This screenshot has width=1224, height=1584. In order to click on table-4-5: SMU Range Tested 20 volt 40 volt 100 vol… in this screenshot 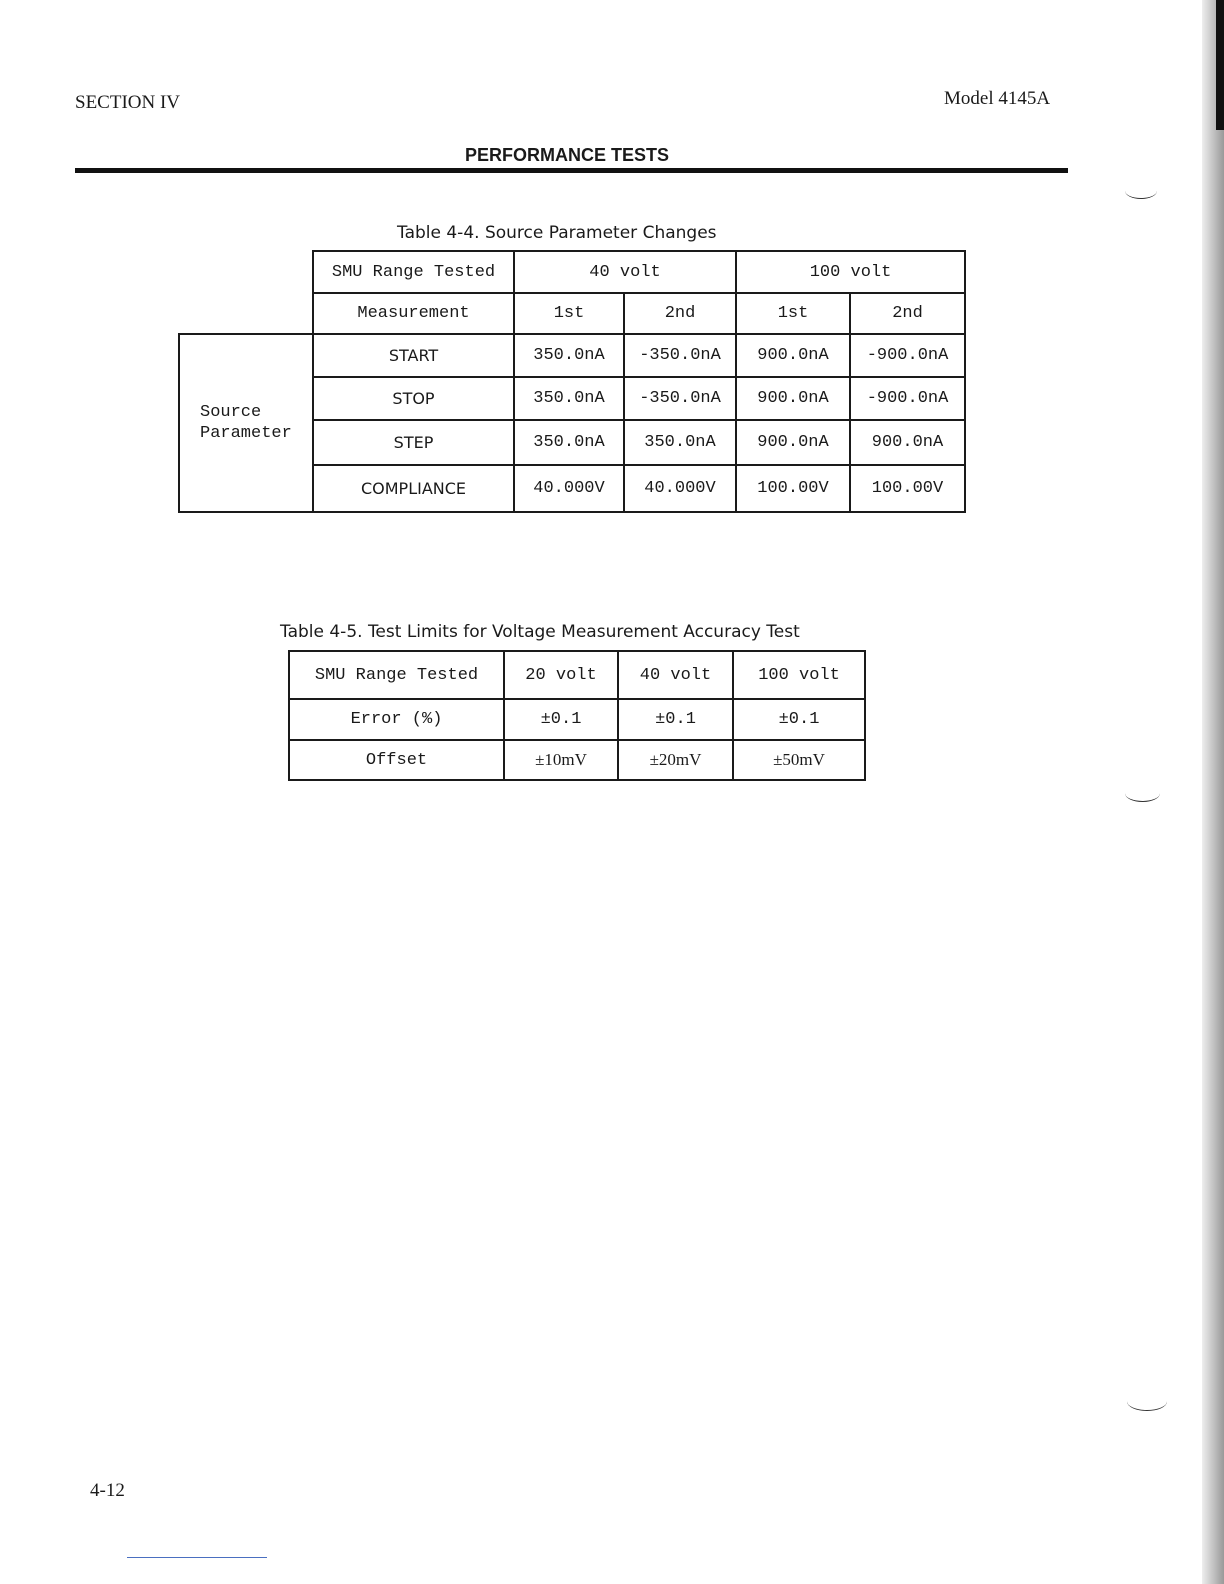, I will do `click(577, 715)`.